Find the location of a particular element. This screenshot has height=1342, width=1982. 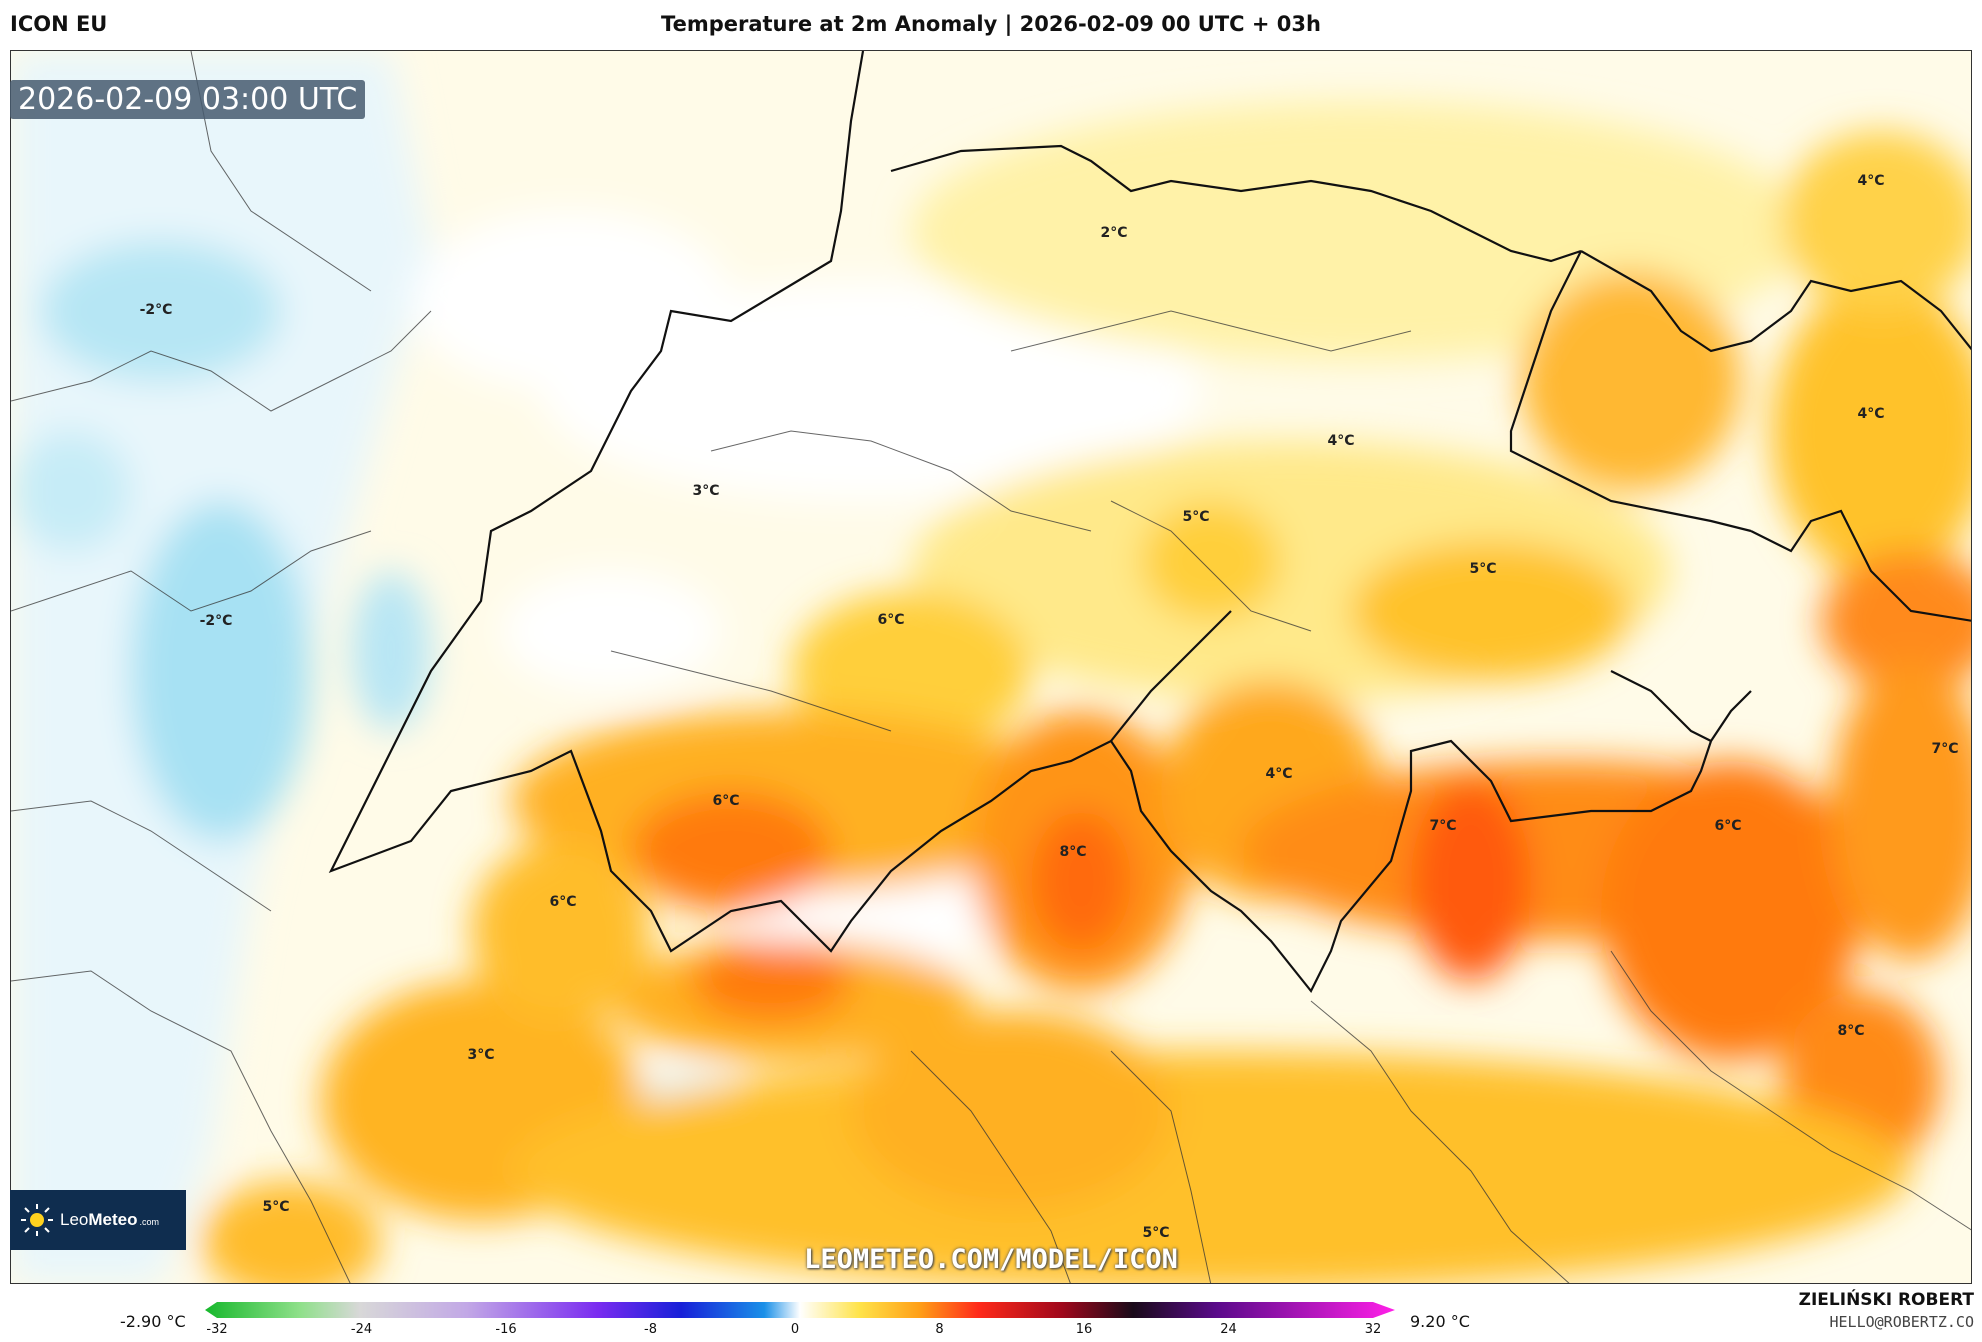

colorbar-tick: -16 is located at coordinates (506, 1329).